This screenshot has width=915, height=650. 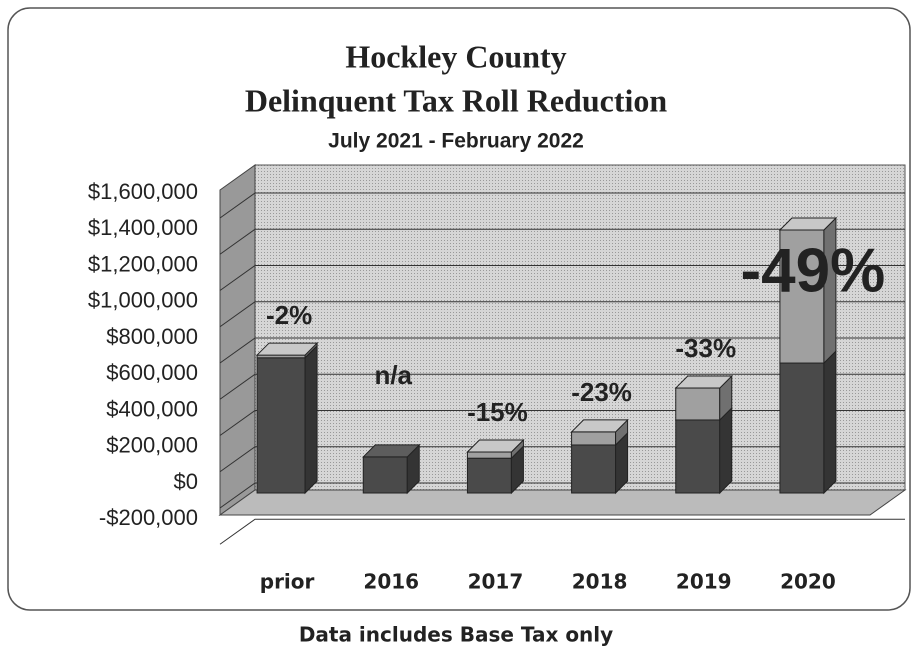 I want to click on chart-title: Hockley County, so click(x=455, y=56).